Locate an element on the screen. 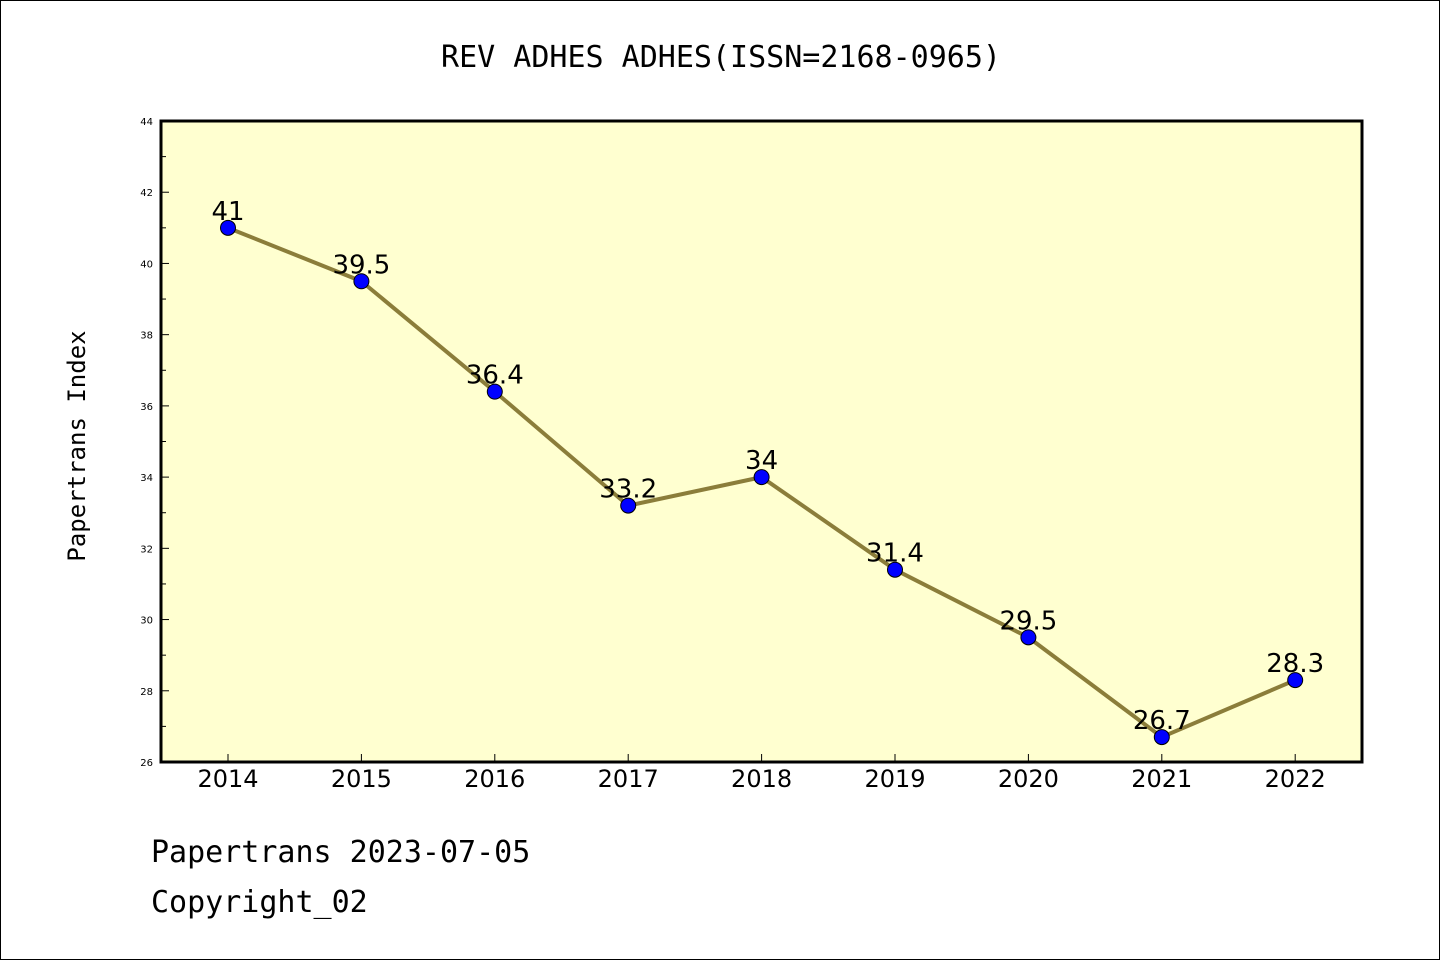  y-tick-label: 26 is located at coordinates (146, 763).